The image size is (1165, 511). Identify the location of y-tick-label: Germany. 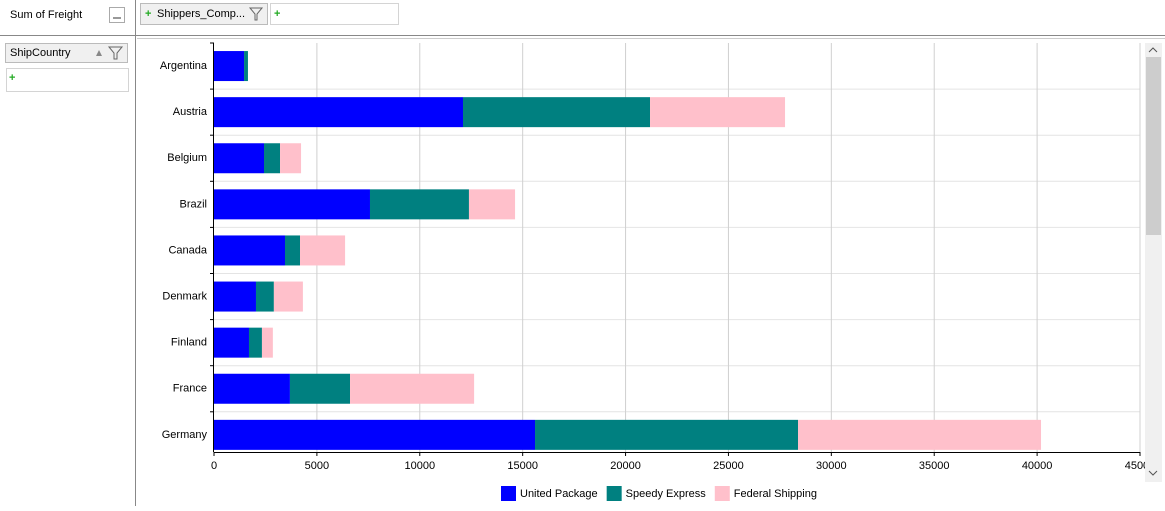
(185, 435).